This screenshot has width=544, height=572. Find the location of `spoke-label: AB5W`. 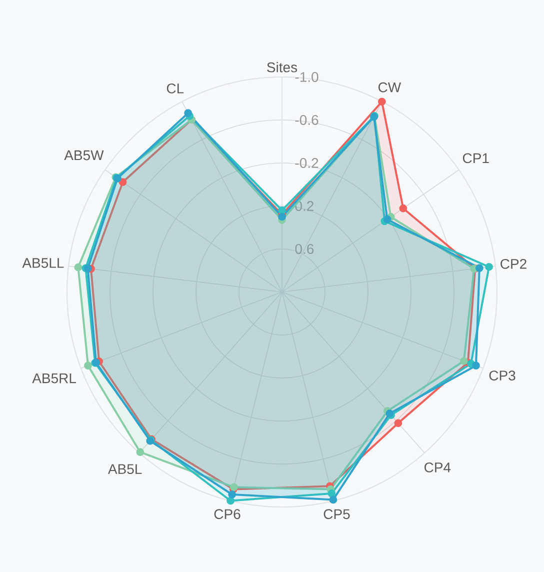

spoke-label: AB5W is located at coordinates (84, 155).